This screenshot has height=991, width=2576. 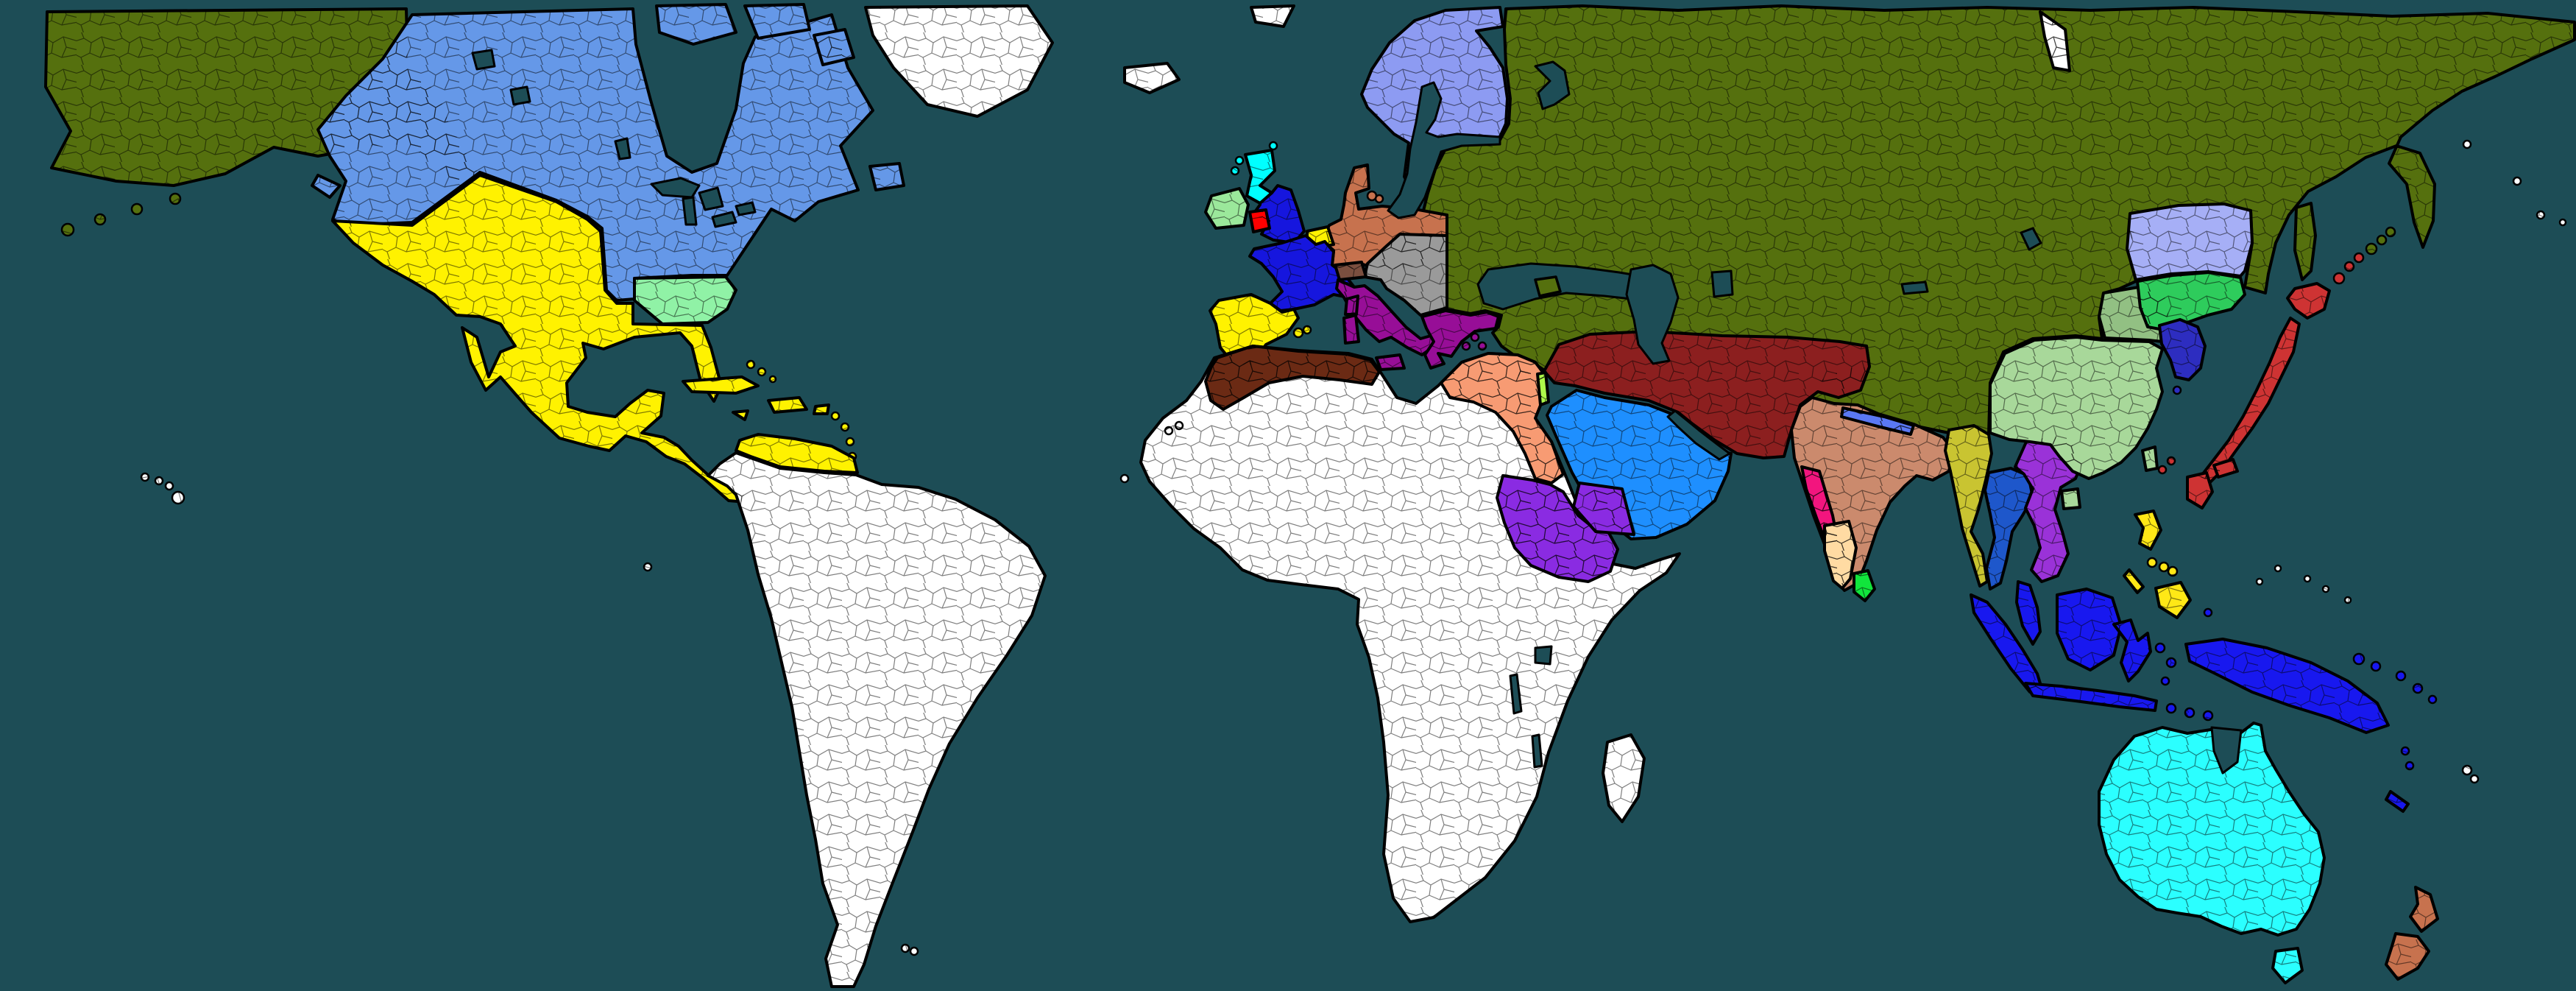 I want to click on region-java, so click(x=2090, y=697).